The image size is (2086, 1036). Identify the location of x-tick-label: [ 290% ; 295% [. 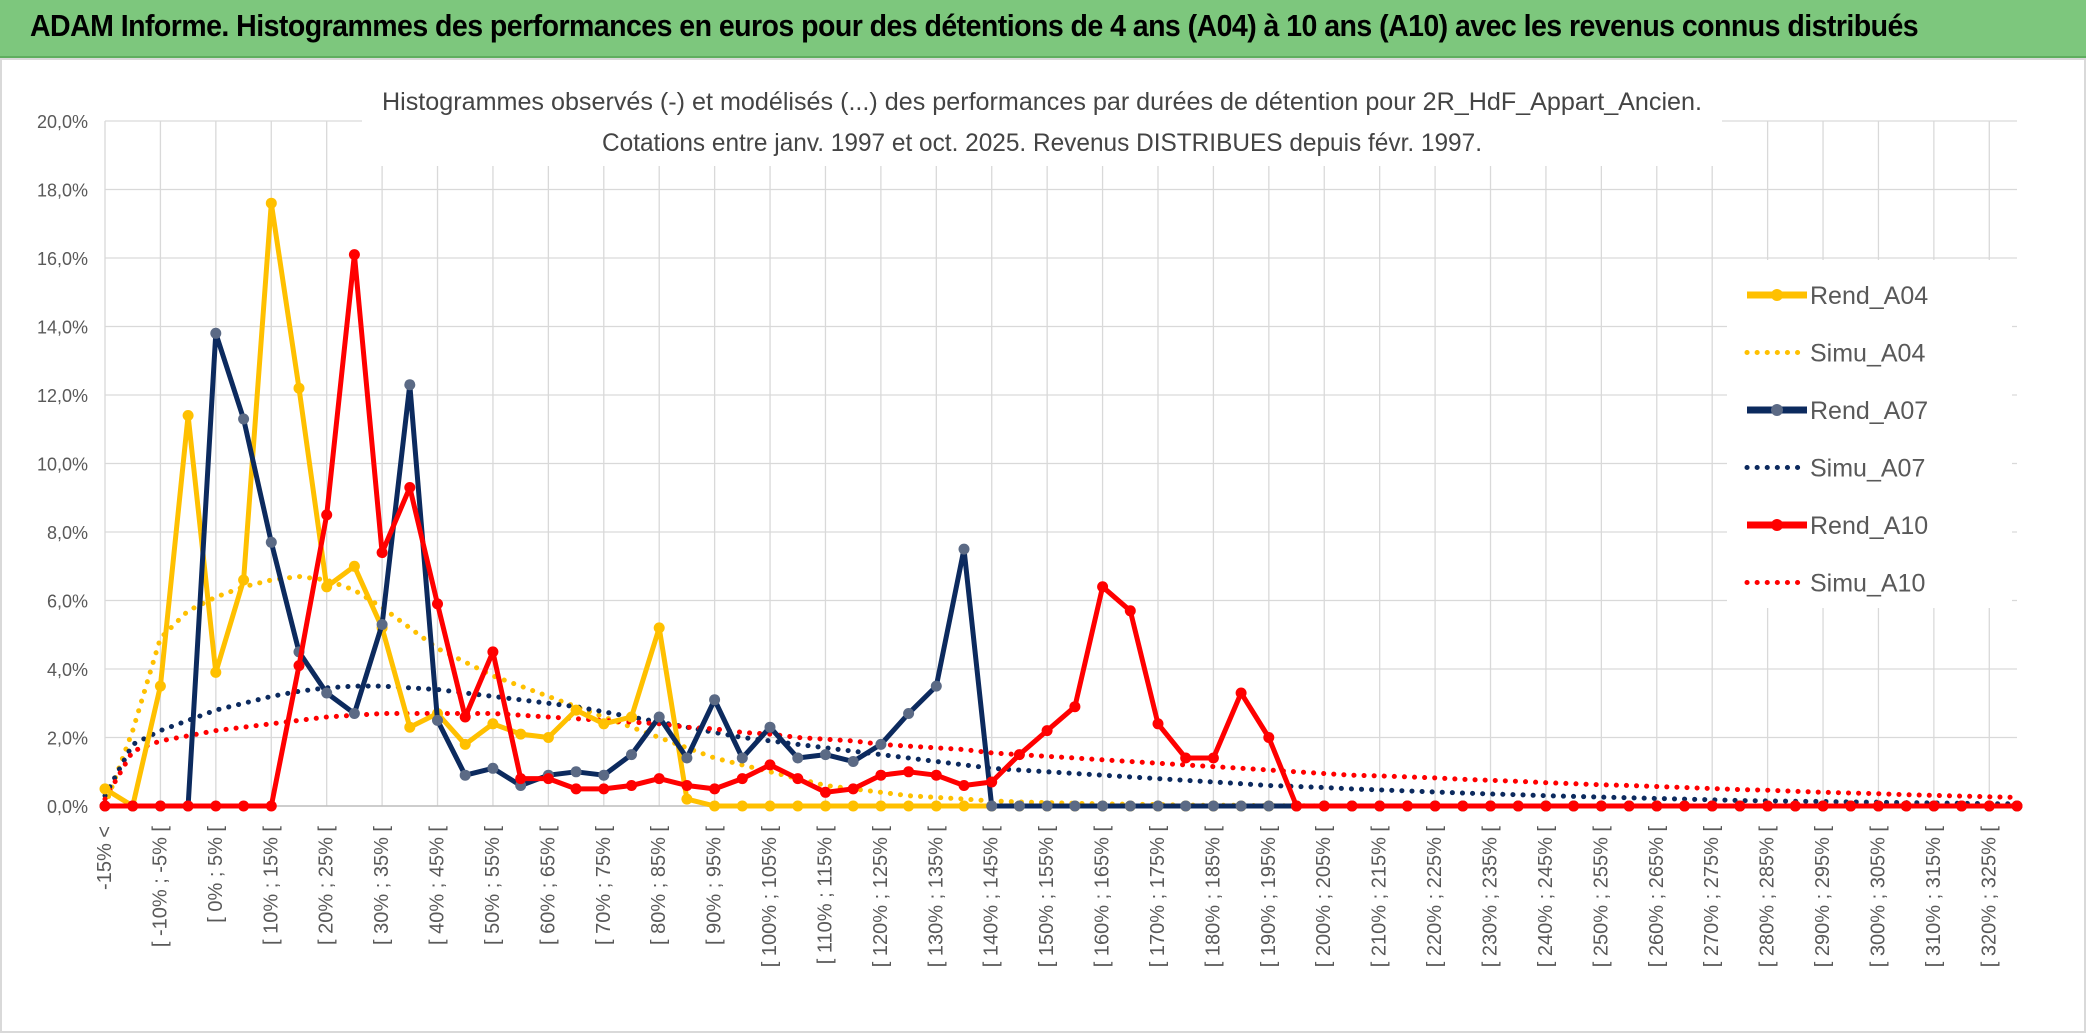
(1823, 897).